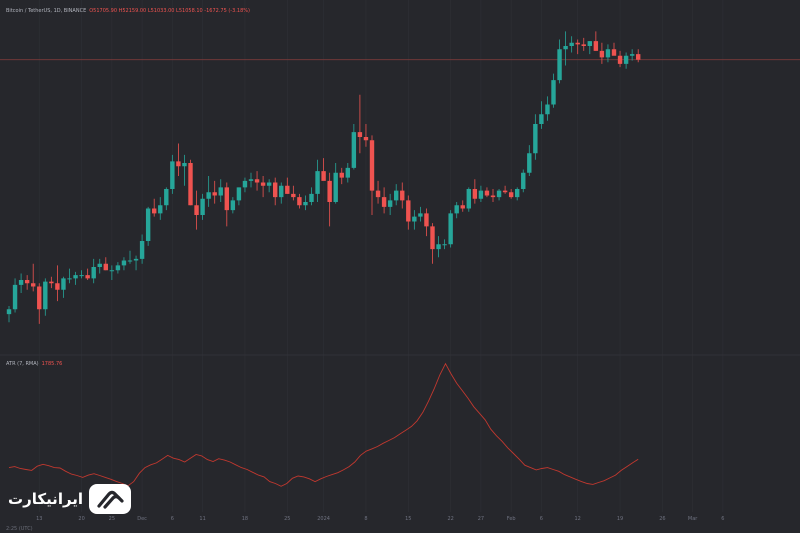  Describe the element at coordinates (52, 364) in the screenshot. I see `atr-value: 1785.76` at that location.